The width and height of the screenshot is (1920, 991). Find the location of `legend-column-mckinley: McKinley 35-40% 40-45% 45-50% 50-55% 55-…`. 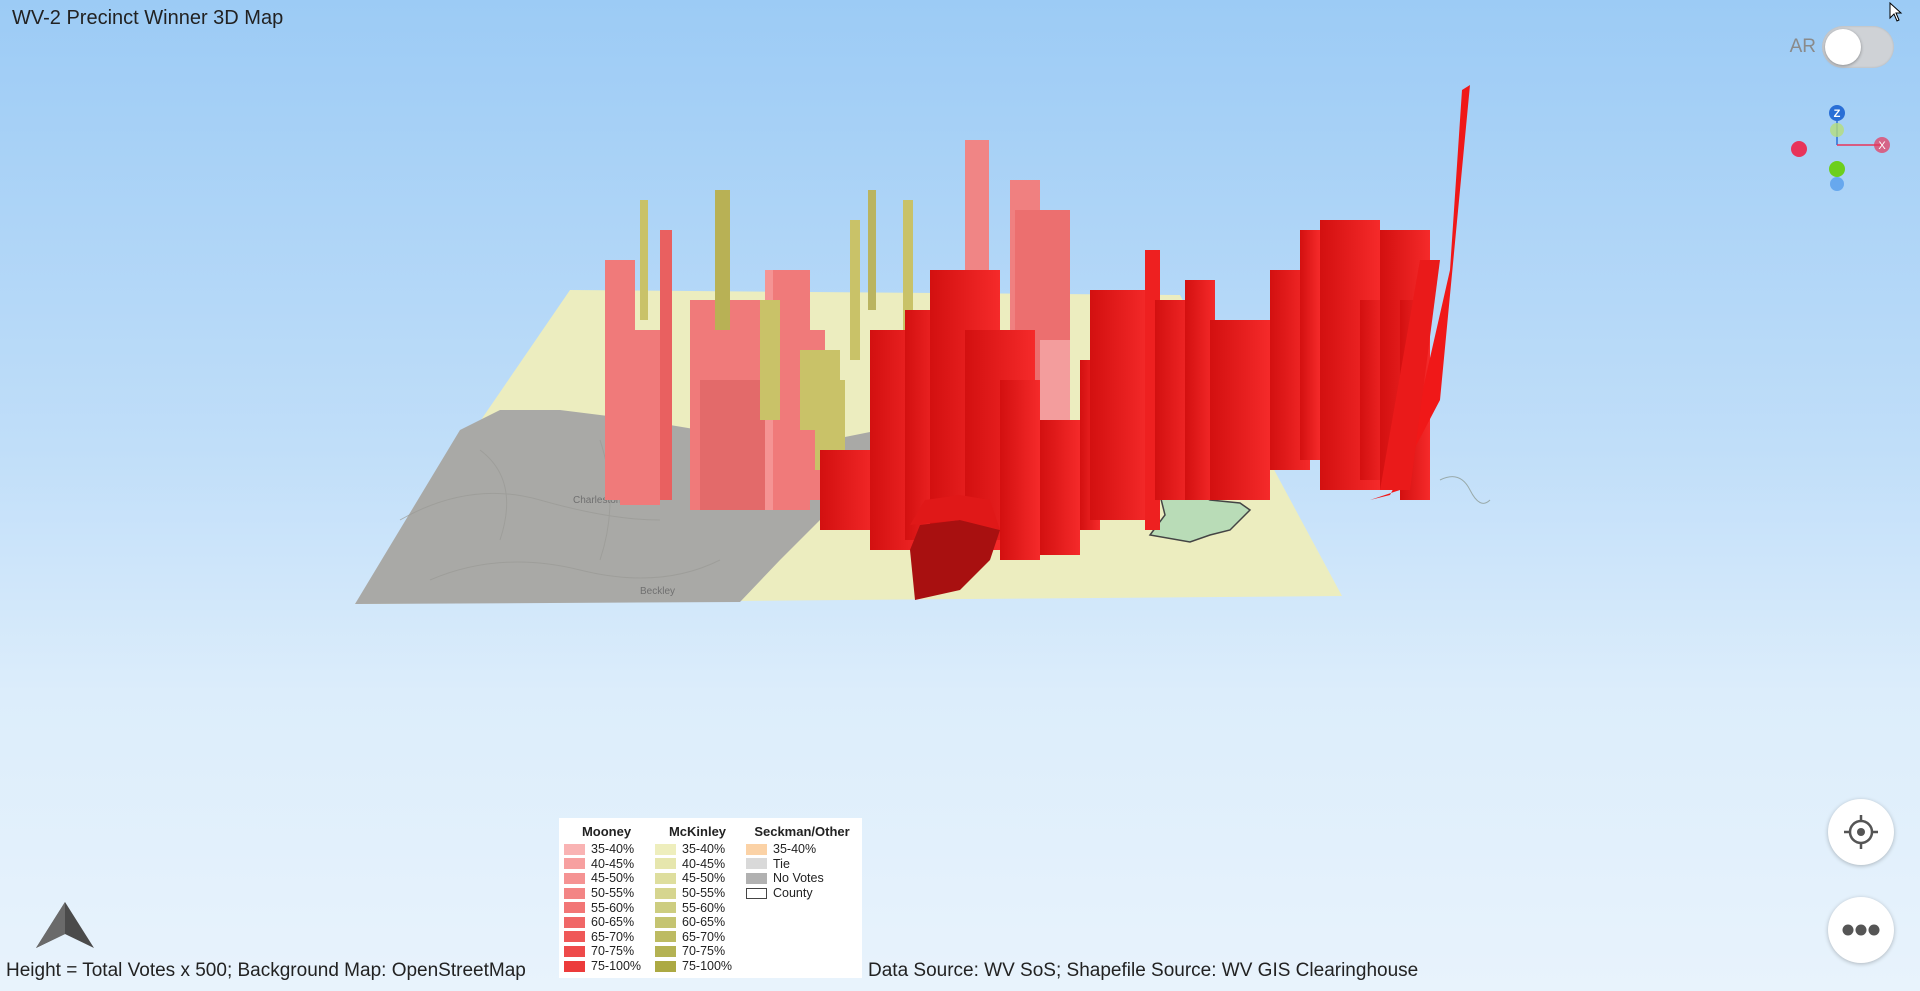

legend-column-mckinley: McKinley 35-40% 40-45% 45-50% 50-55% 55-… is located at coordinates (697, 898).